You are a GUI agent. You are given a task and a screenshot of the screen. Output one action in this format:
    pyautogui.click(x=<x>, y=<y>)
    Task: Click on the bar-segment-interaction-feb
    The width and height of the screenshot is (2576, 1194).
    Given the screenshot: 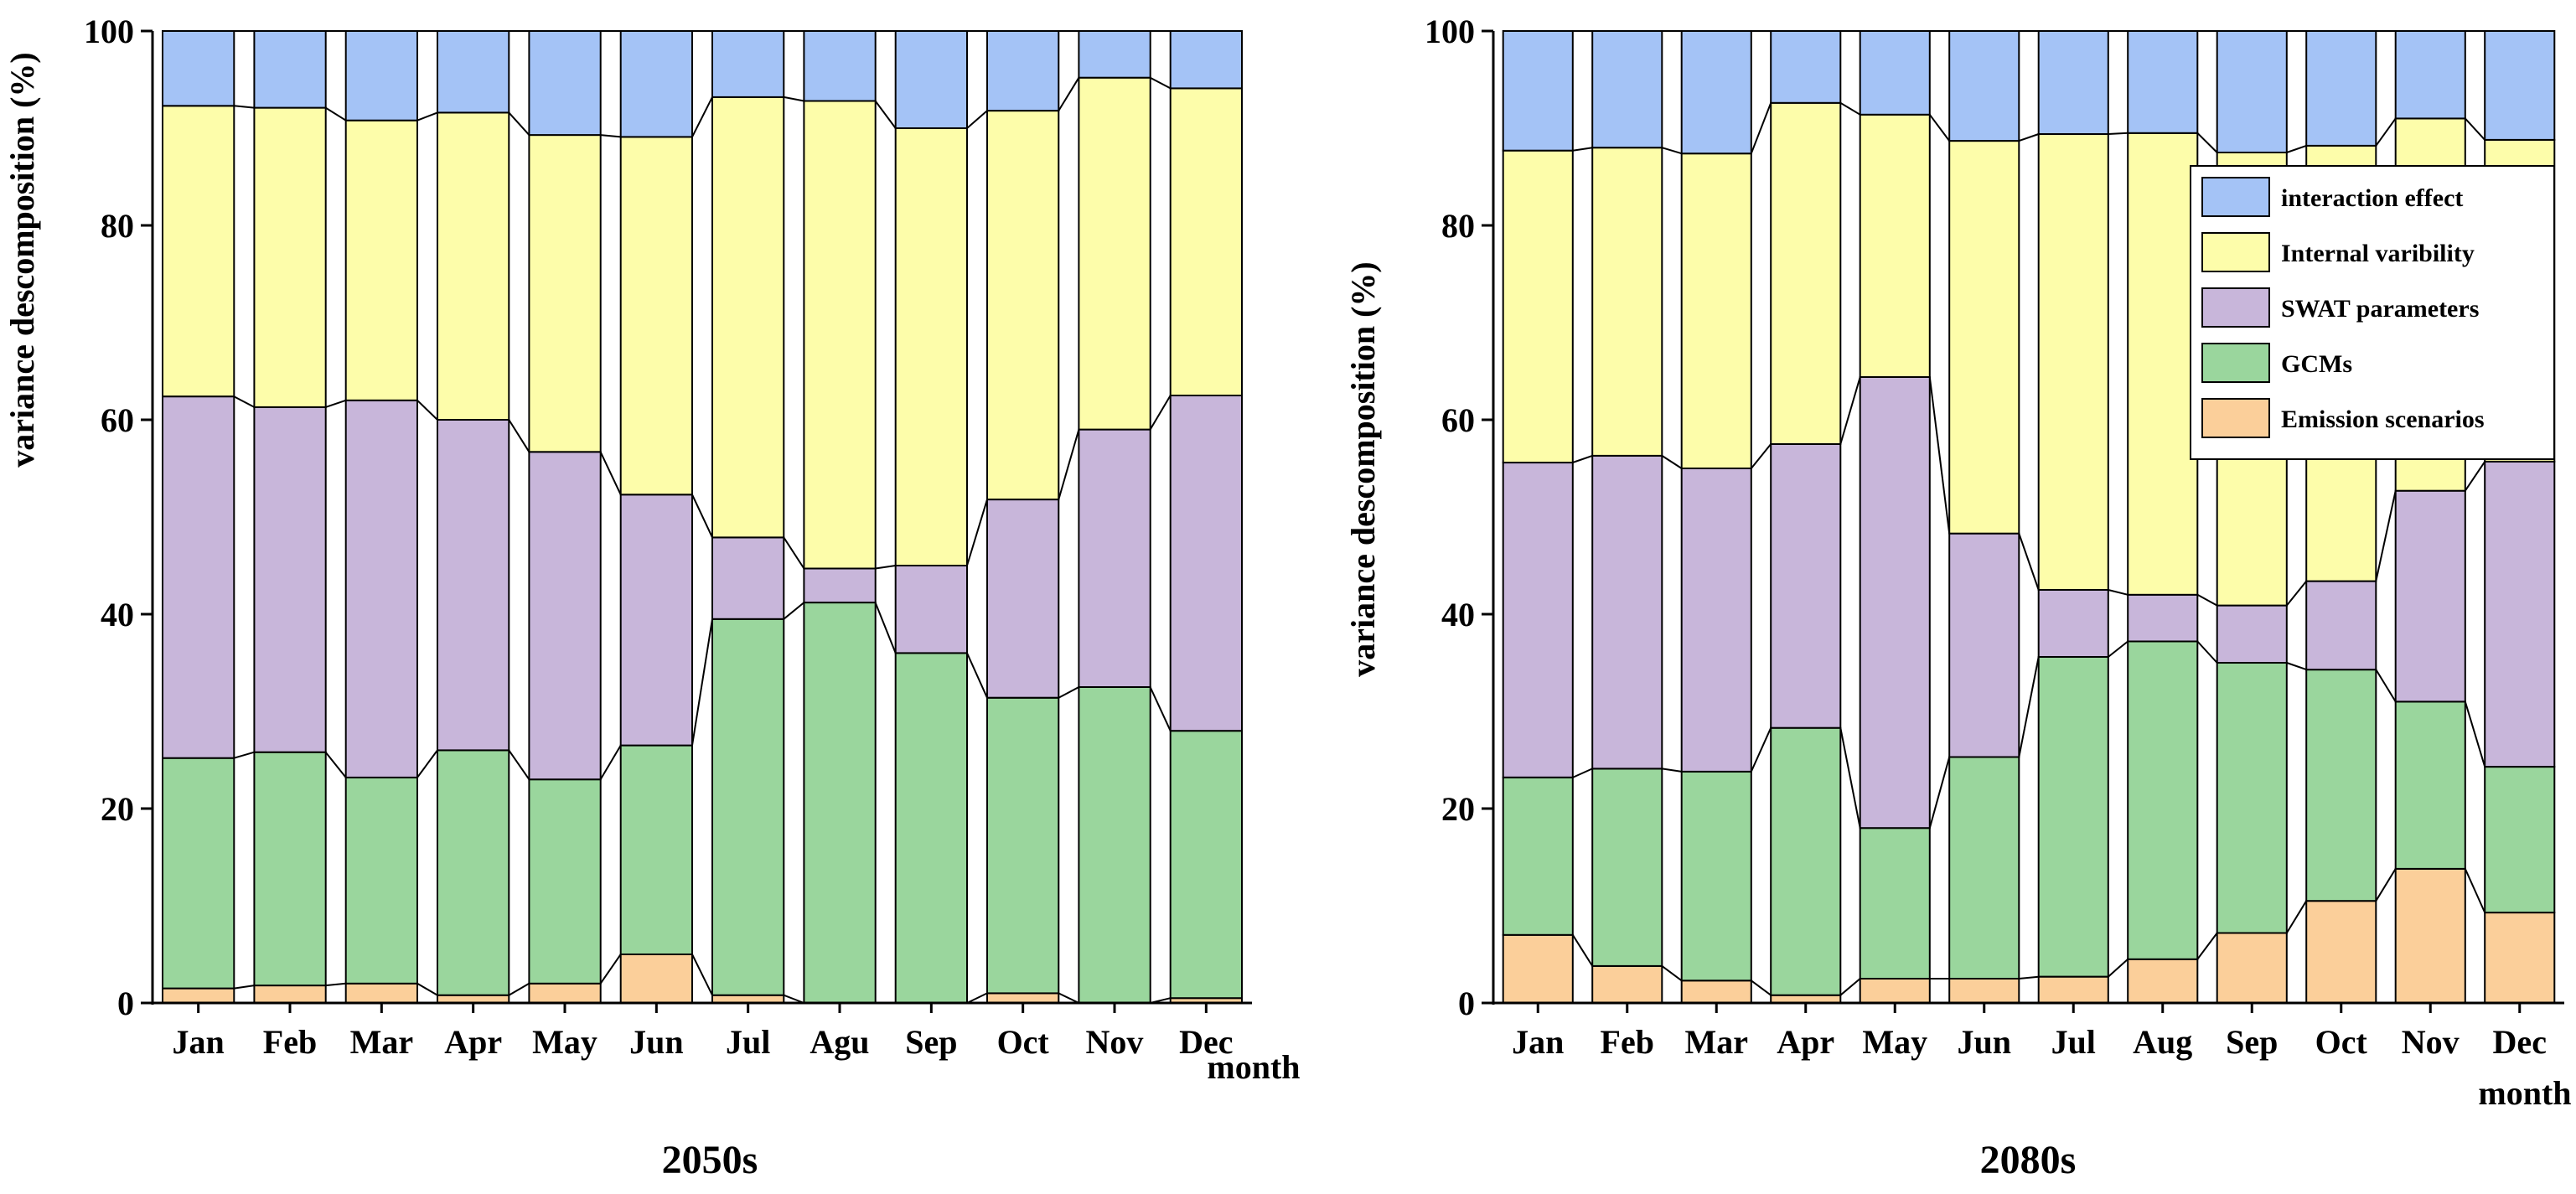 What is the action you would take?
    pyautogui.click(x=1627, y=89)
    